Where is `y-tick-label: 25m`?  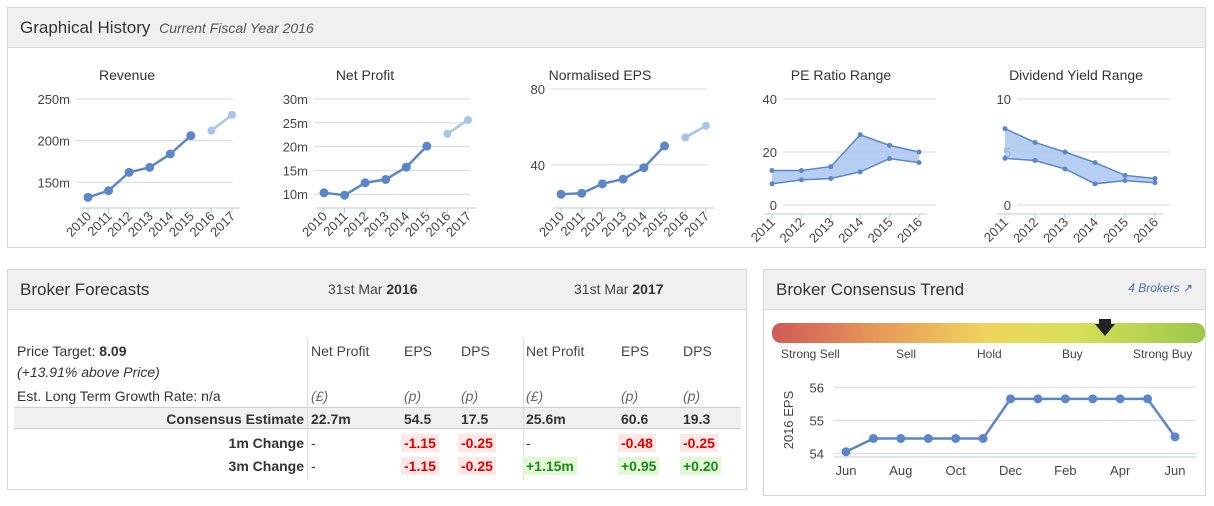
y-tick-label: 25m is located at coordinates (295, 123).